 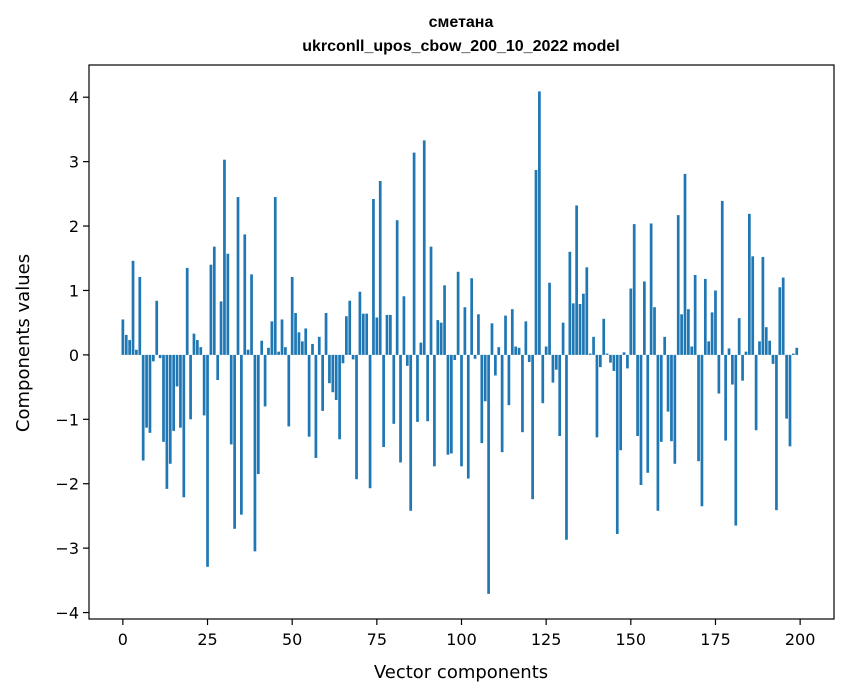 I want to click on x-tick-label: 75, so click(x=377, y=639).